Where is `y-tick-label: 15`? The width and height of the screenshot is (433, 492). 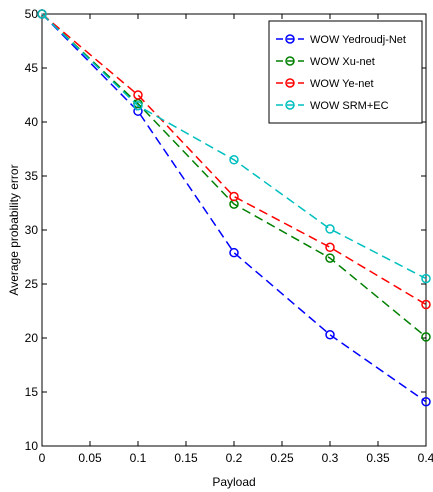
y-tick-label: 15 is located at coordinates (32, 392).